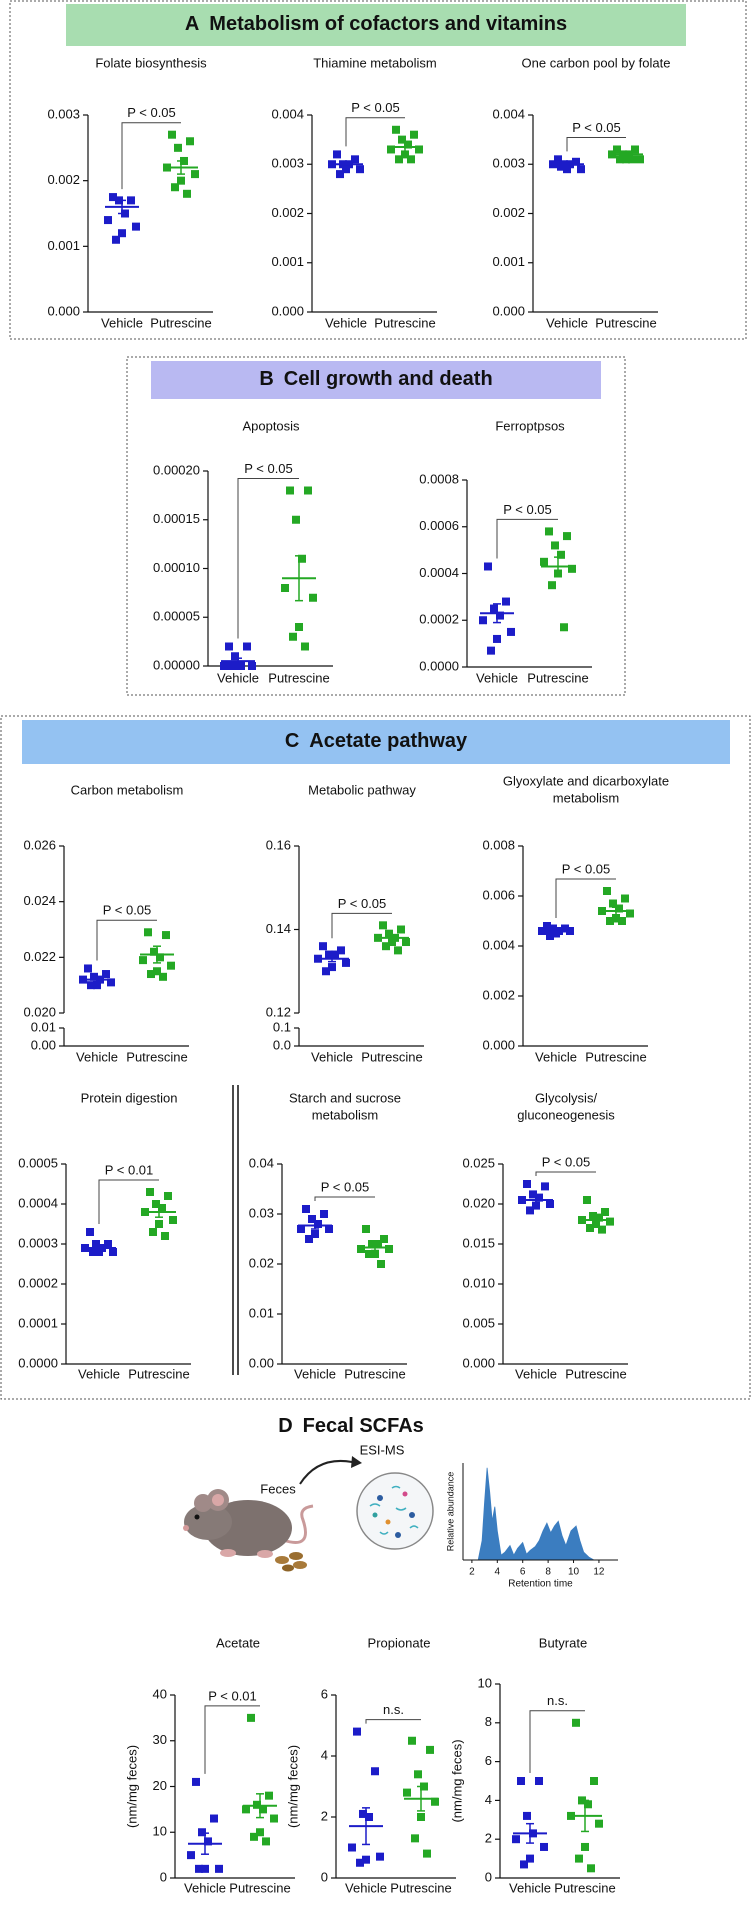 This screenshot has width=752, height=1905. I want to click on x-tick-label: 4, so click(498, 1572).